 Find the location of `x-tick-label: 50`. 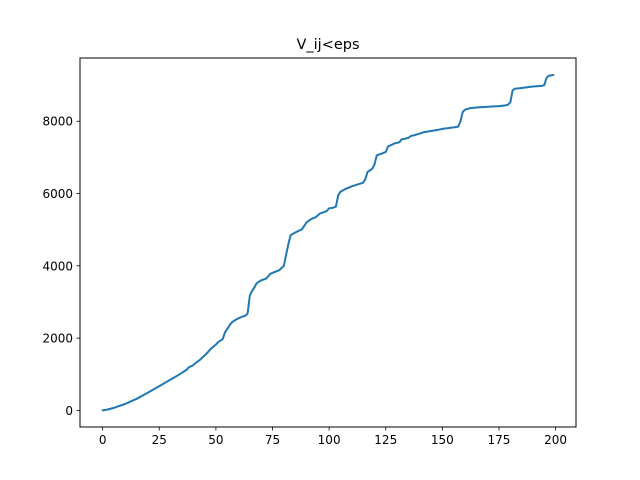

x-tick-label: 50 is located at coordinates (215, 440).